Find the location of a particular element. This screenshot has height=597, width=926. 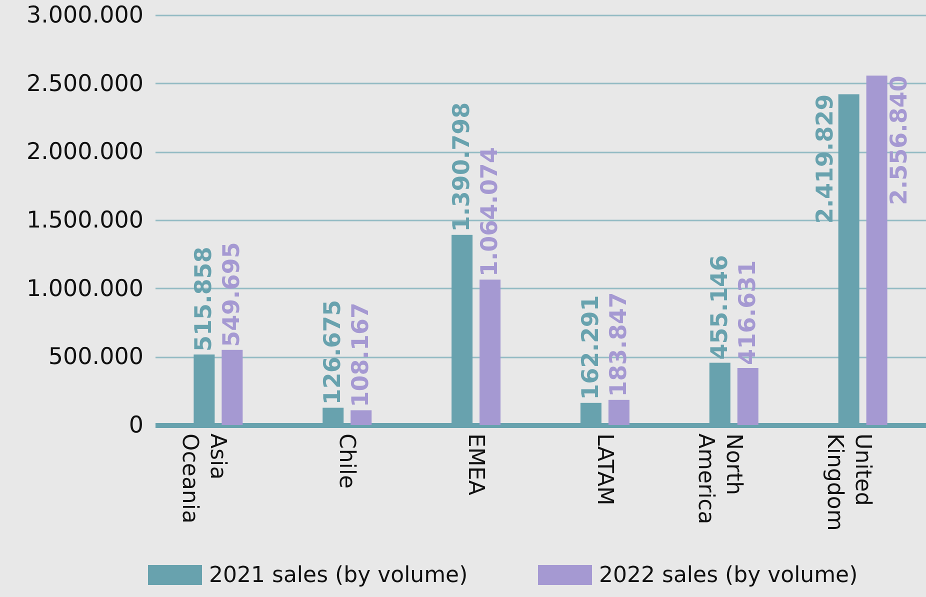

data-label: 183.847 is located at coordinates (619, 344).